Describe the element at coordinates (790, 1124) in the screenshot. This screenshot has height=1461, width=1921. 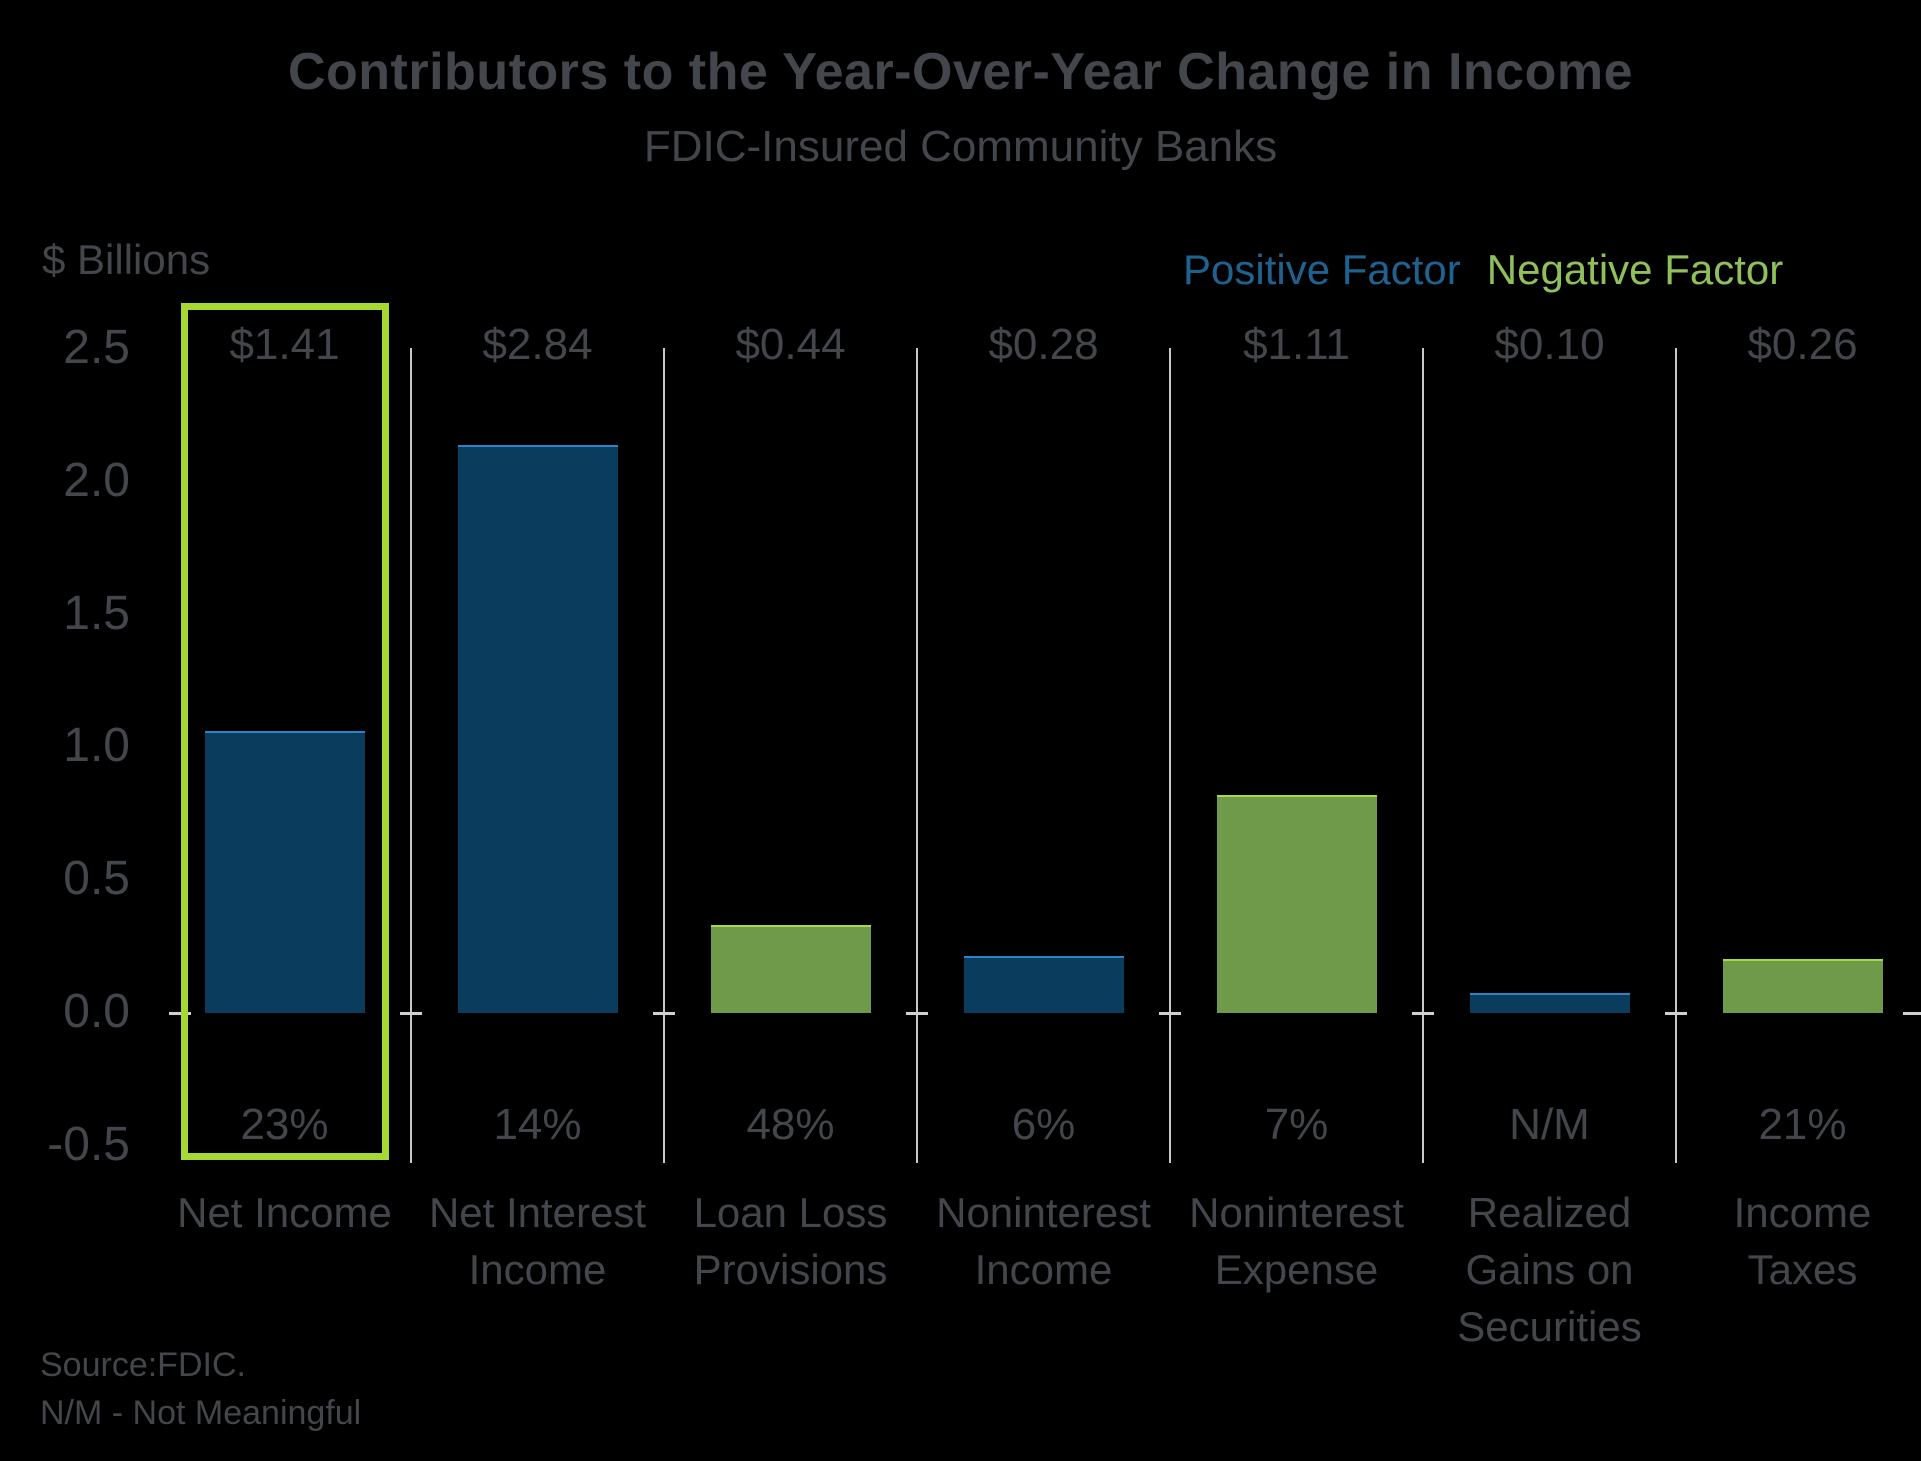
I see `bar-percent-label: 48%` at that location.